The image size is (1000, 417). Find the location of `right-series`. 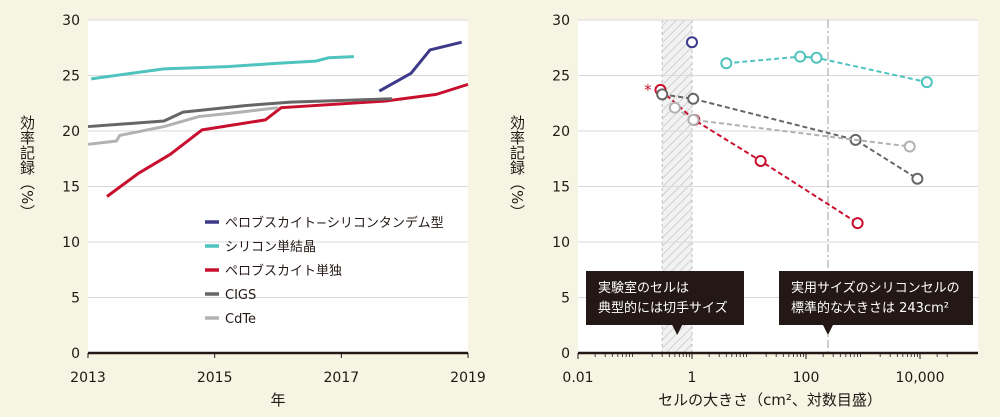

right-series is located at coordinates (793, 133).